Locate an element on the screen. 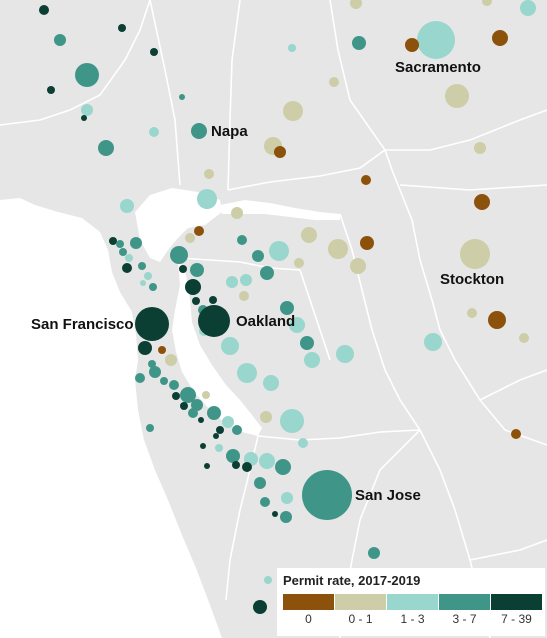 The width and height of the screenshot is (547, 638). legend-label: 7 - 39 is located at coordinates (516, 619).